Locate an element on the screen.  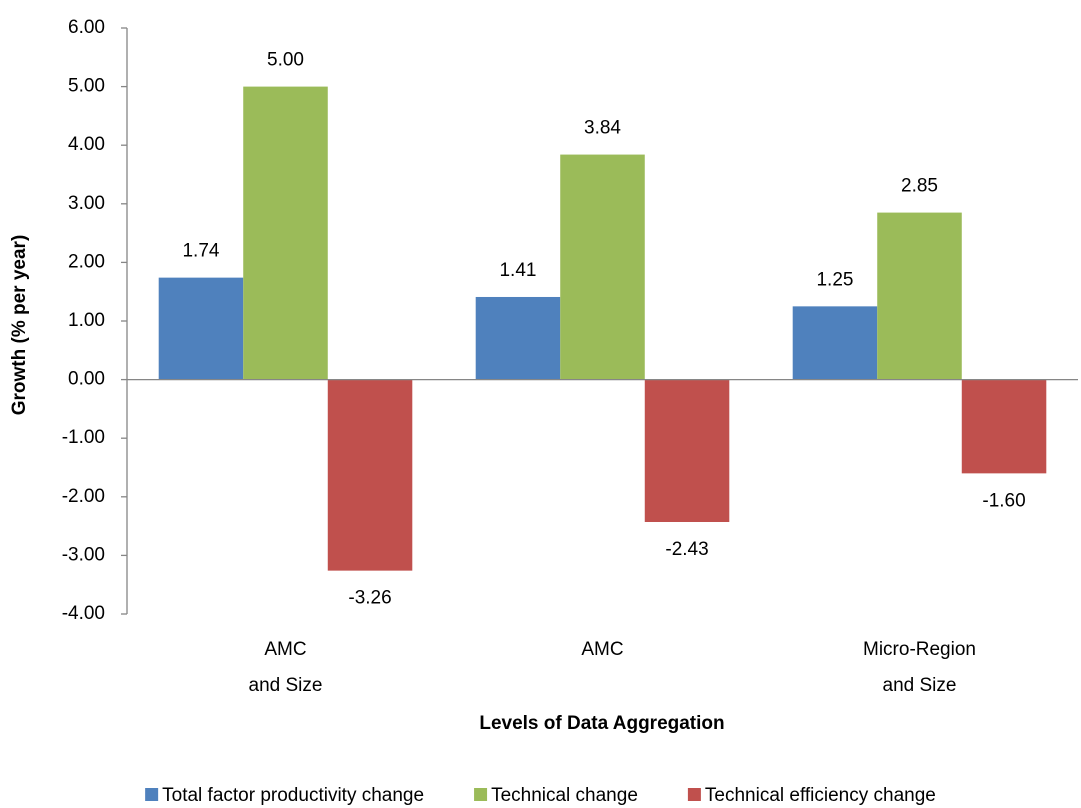
y-tick-label: 1.00 is located at coordinates (86, 320).